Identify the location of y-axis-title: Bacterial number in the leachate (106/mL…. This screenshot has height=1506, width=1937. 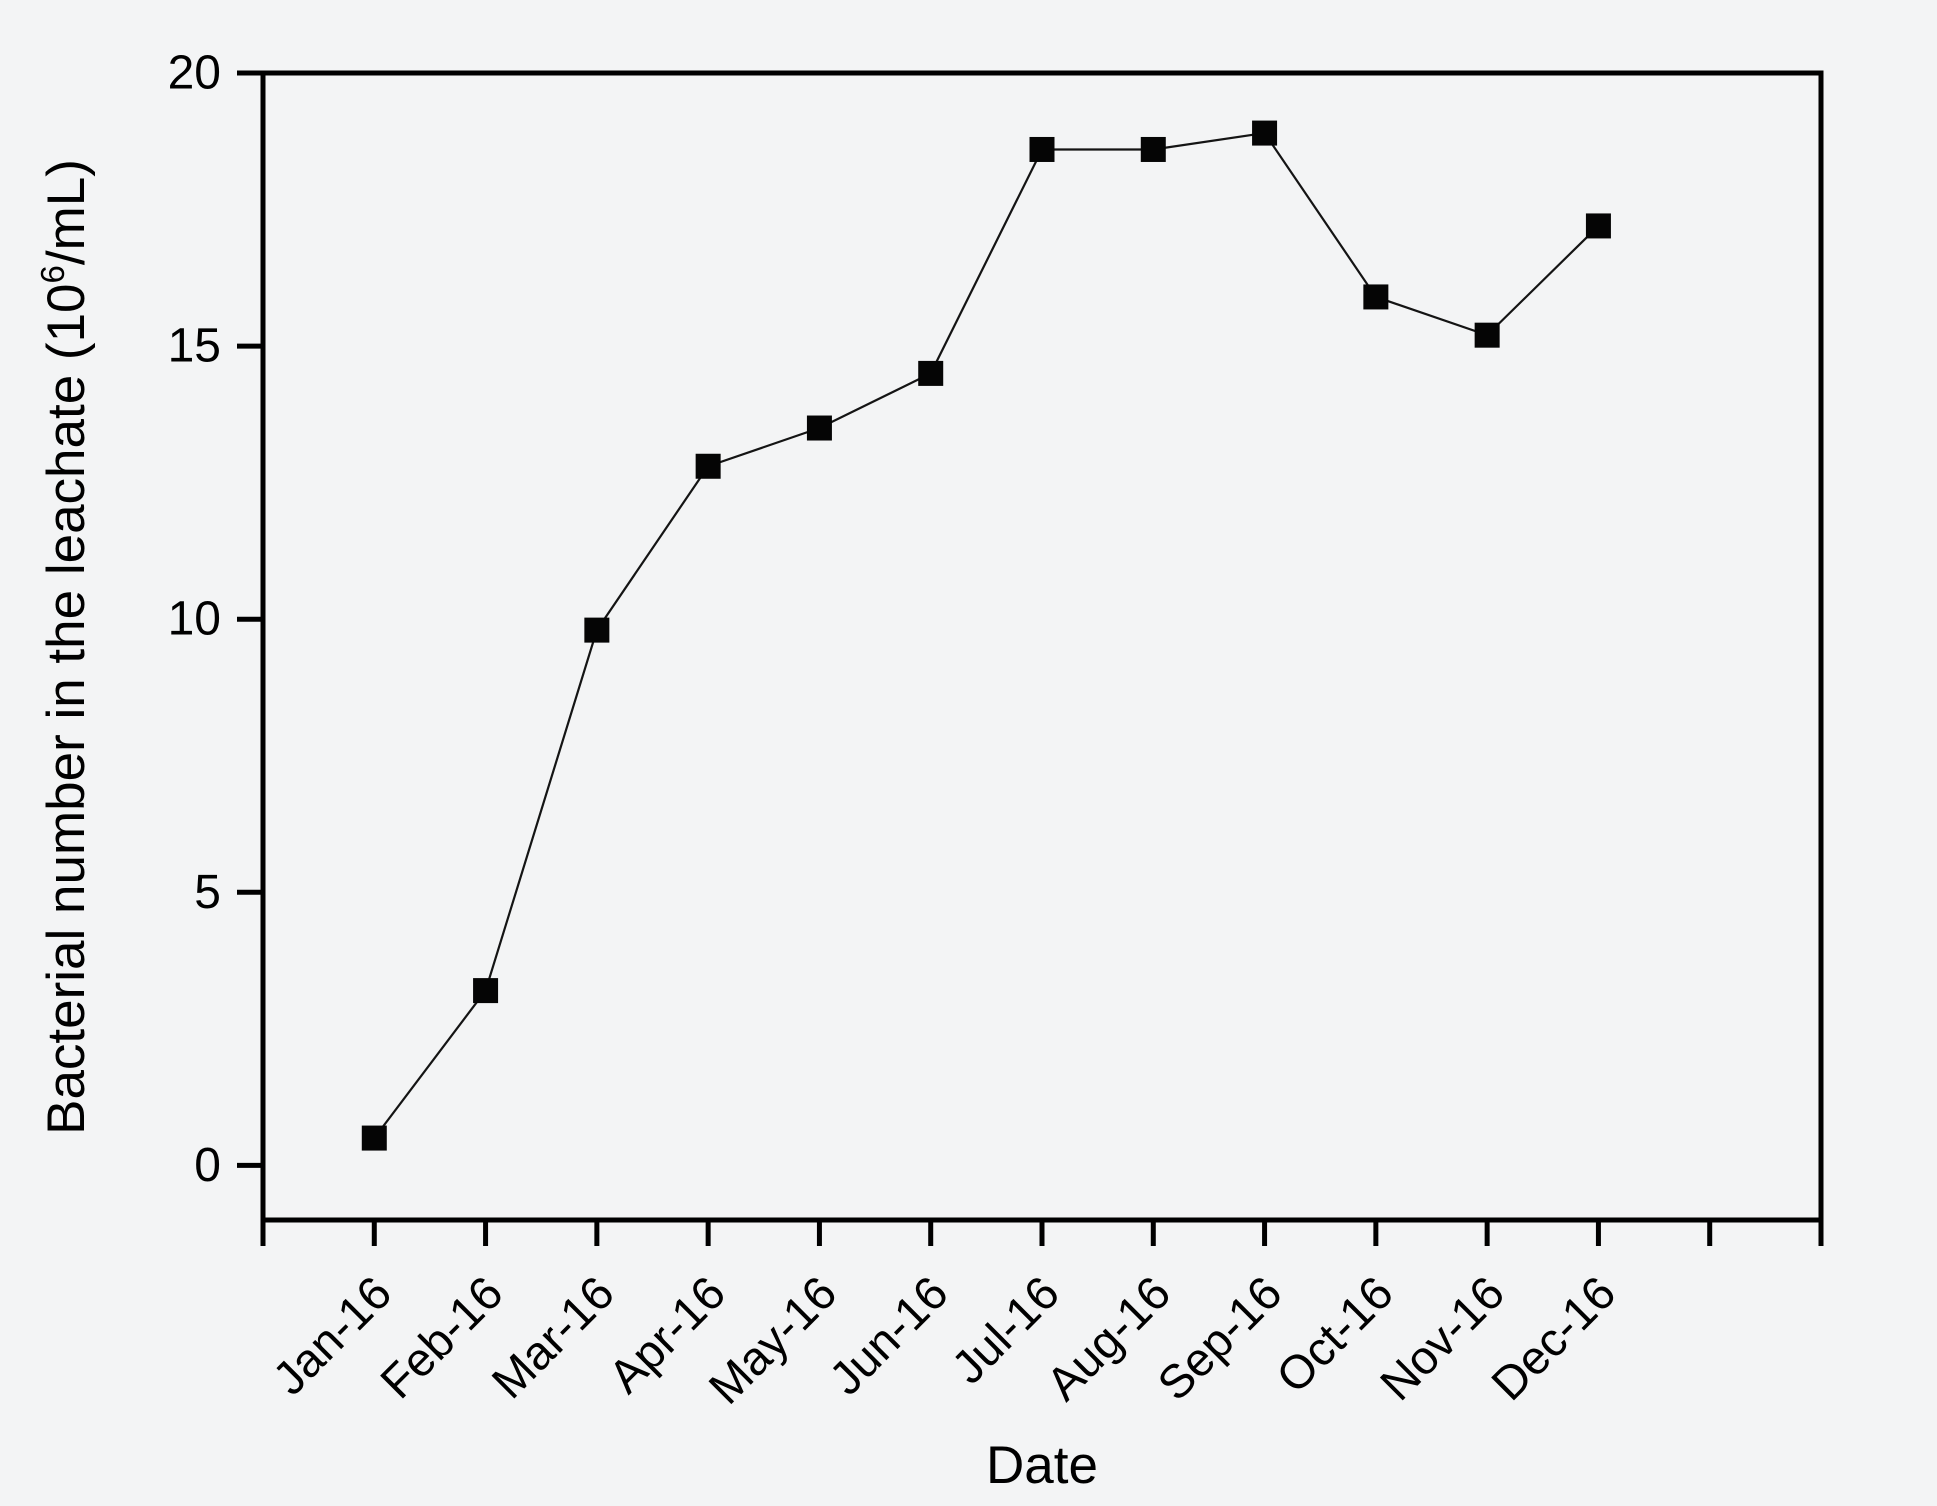
(65, 647).